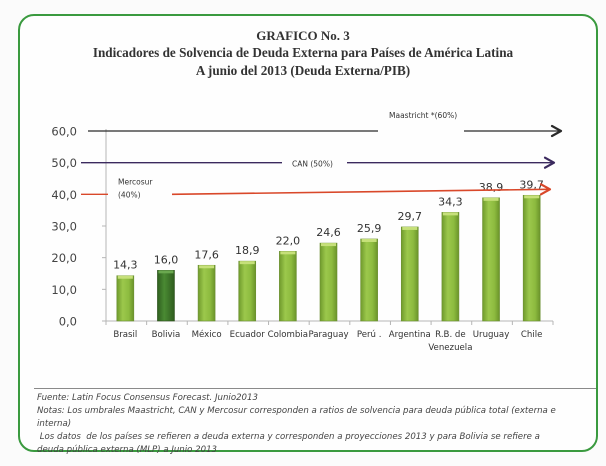 The width and height of the screenshot is (606, 466). What do you see at coordinates (288, 335) in the screenshot?
I see `category-label: Colombia` at bounding box center [288, 335].